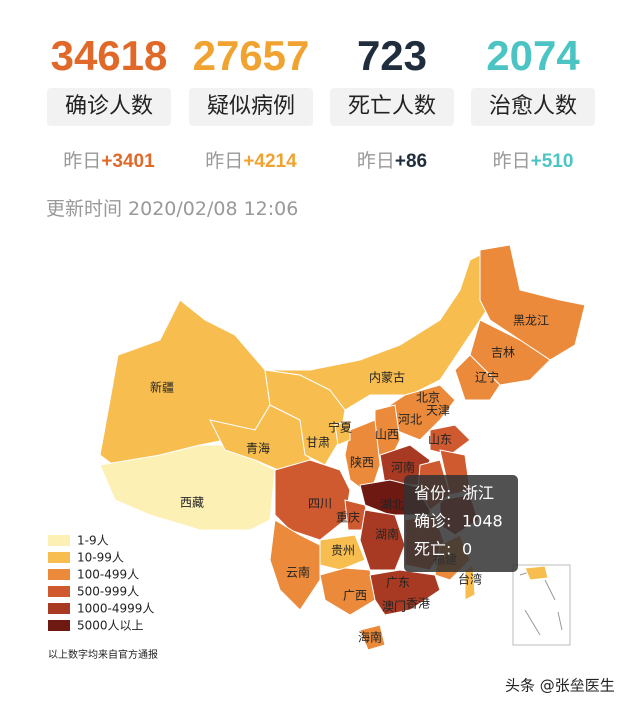 The width and height of the screenshot is (640, 707). Describe the element at coordinates (418, 604) in the screenshot. I see `province-label: 香港` at that location.